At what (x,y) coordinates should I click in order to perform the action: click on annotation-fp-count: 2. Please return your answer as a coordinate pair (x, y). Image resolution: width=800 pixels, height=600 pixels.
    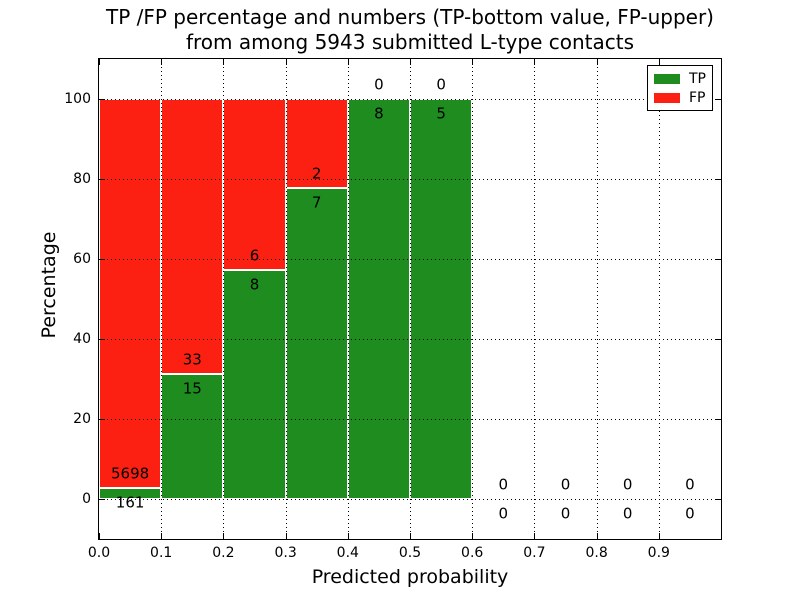
    Looking at the image, I should click on (316, 173).